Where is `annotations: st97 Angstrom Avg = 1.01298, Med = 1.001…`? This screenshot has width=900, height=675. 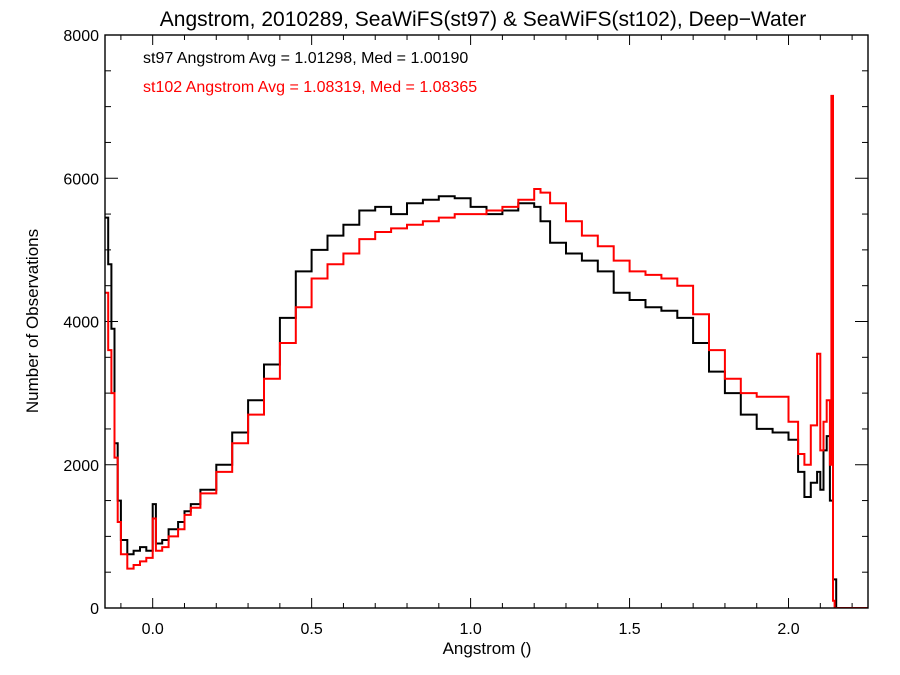 annotations: st97 Angstrom Avg = 1.01298, Med = 1.001… is located at coordinates (310, 73).